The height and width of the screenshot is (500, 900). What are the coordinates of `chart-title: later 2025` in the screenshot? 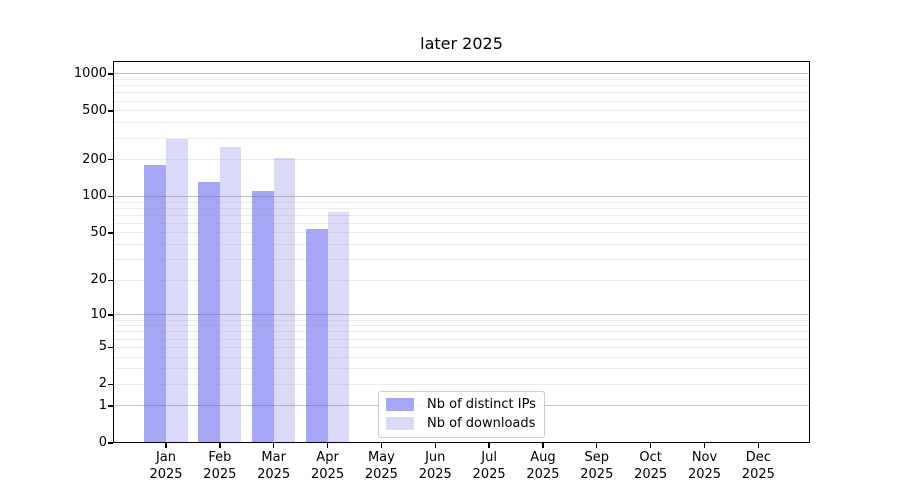 It's located at (461, 43).